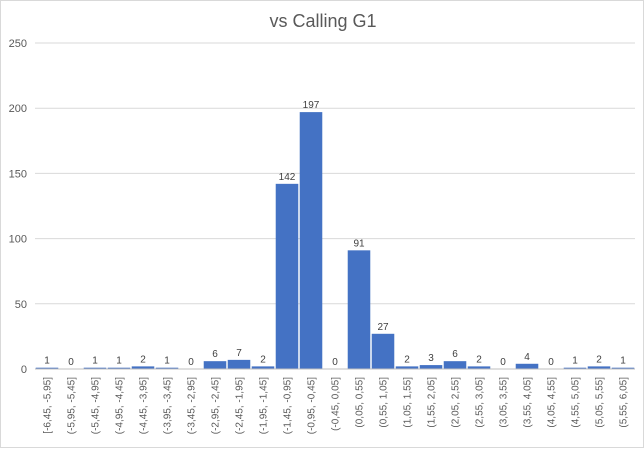 This screenshot has width=644, height=449. Describe the element at coordinates (360, 402) in the screenshot. I see `x-tick-label: (0,05, 0,55]` at that location.